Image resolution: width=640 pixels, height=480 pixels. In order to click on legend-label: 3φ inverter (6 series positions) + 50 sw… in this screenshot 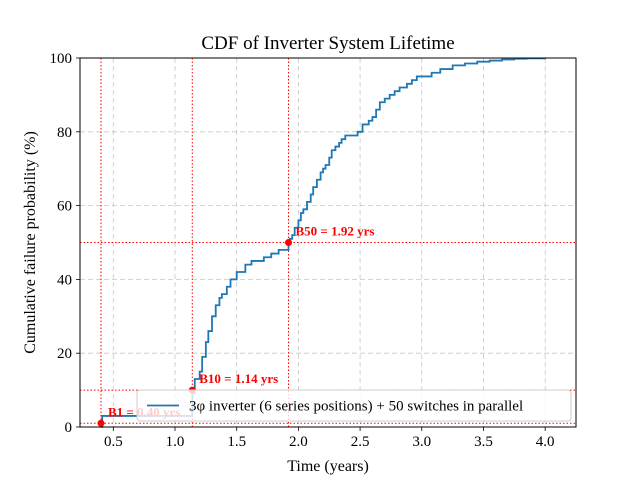, I will do `click(356, 407)`.